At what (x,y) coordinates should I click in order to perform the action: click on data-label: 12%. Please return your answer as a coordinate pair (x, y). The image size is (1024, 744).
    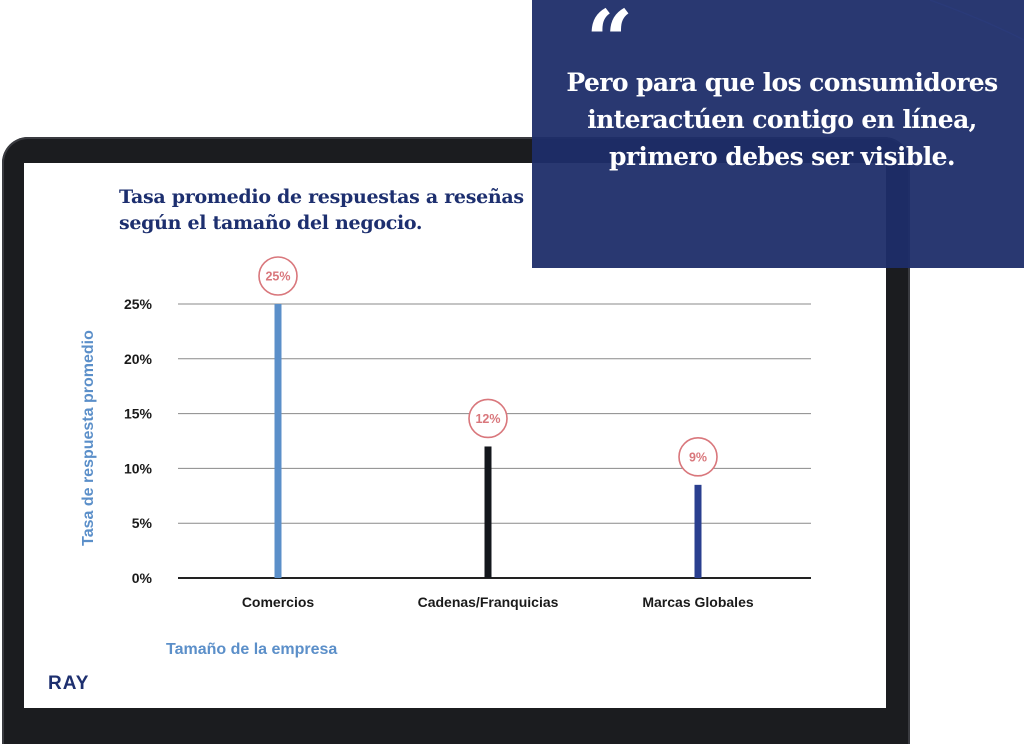
    Looking at the image, I should click on (487, 419).